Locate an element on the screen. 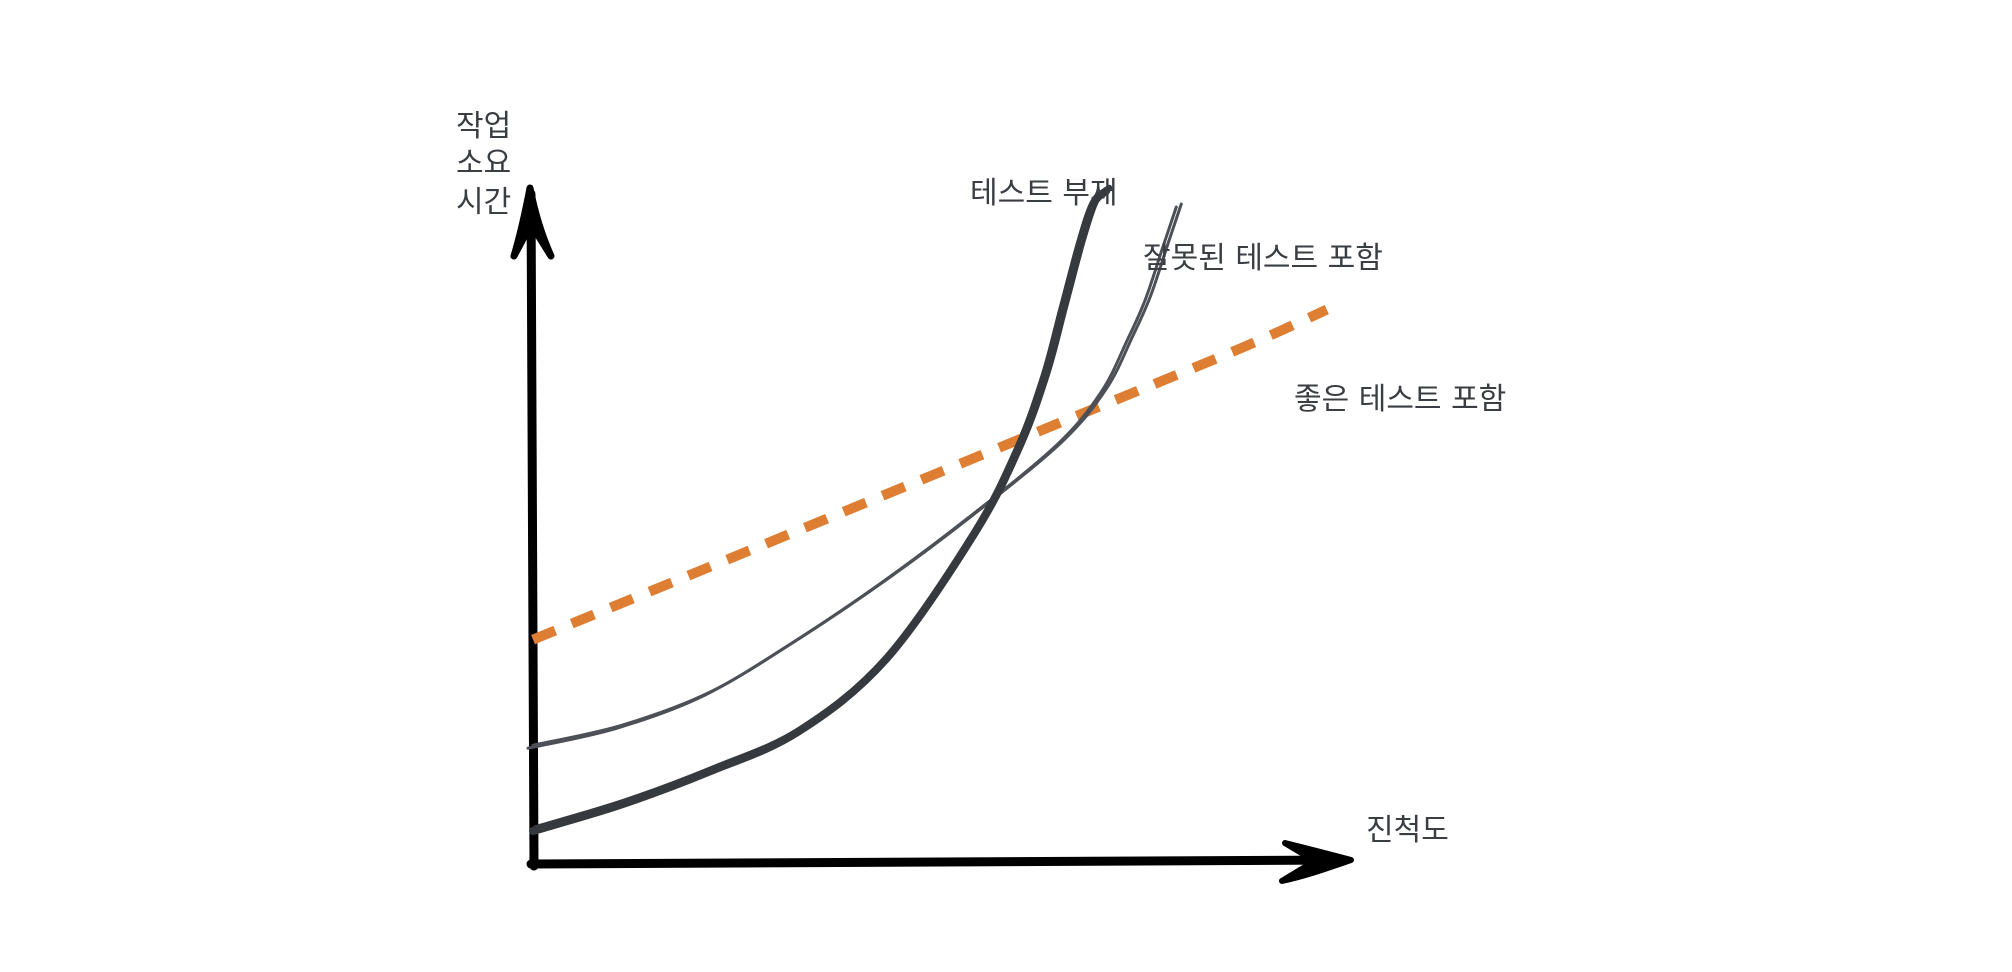 This screenshot has height=972, width=2012. x-axis-arrowhead is located at coordinates (1316, 862).